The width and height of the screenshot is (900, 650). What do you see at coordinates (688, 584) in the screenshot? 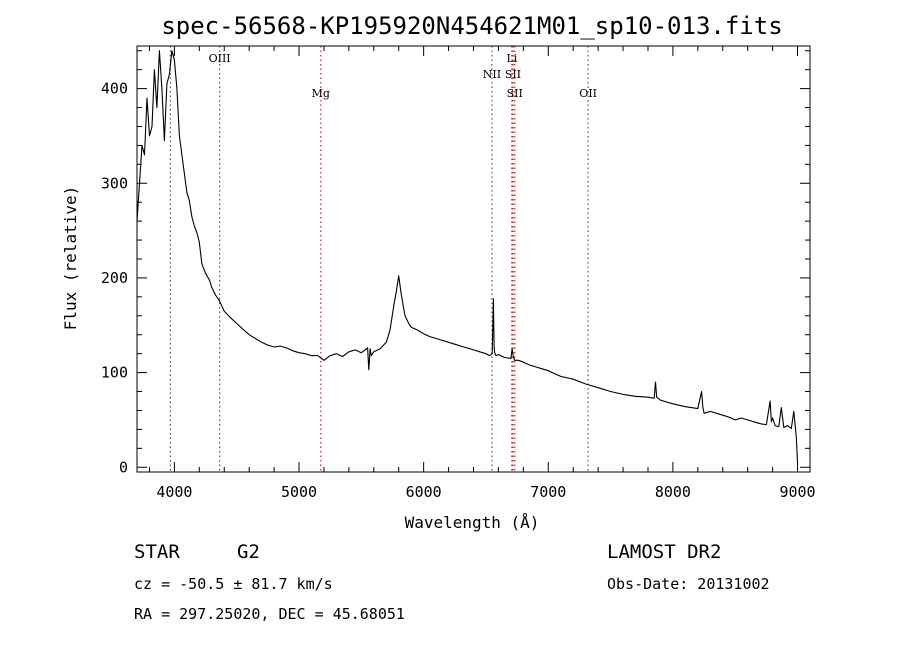
I see `obs-date-text: Obs-Date: 20131002` at bounding box center [688, 584].